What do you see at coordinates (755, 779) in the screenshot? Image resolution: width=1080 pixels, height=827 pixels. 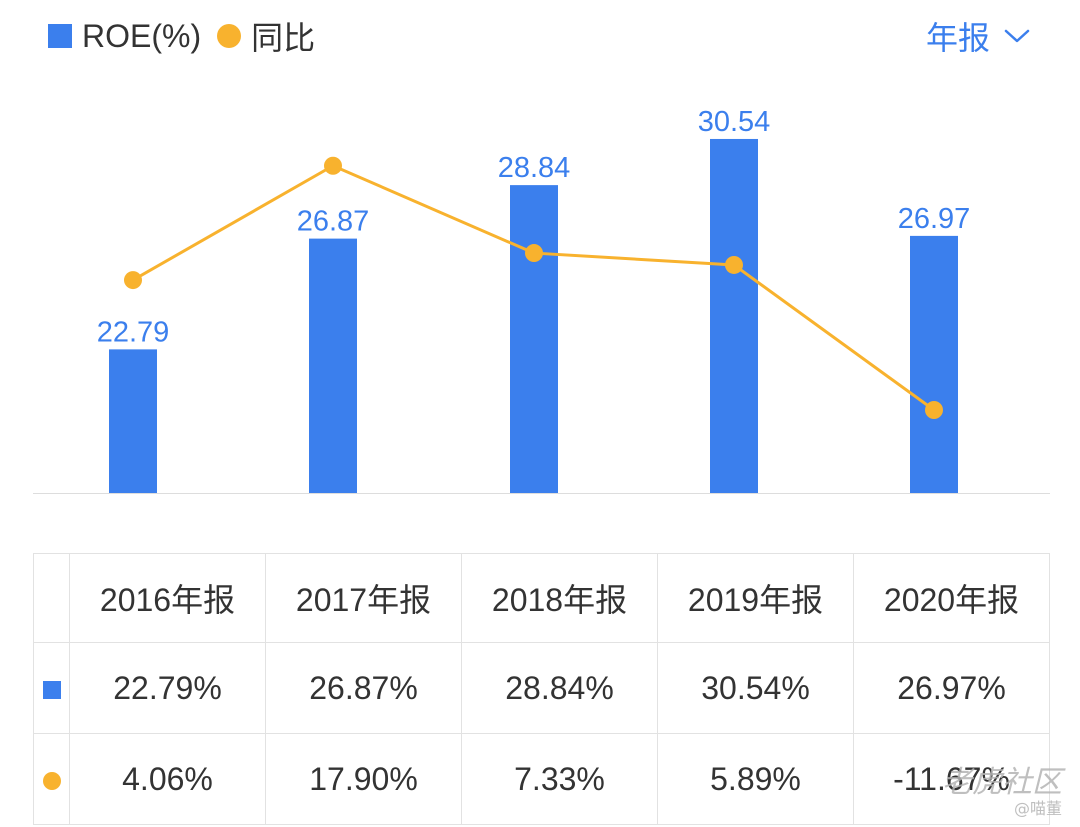 I see `yoy-cell: 5.89%` at bounding box center [755, 779].